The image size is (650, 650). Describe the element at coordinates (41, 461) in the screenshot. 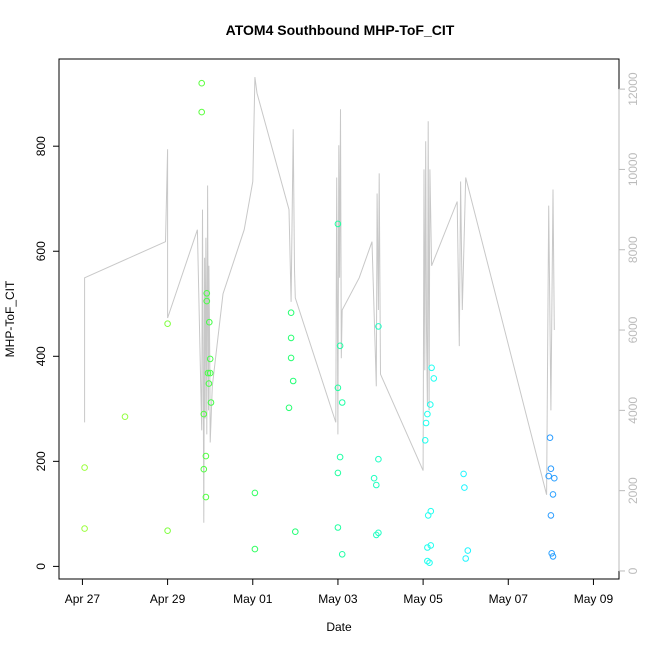

I see `y-tick-label: 200` at that location.